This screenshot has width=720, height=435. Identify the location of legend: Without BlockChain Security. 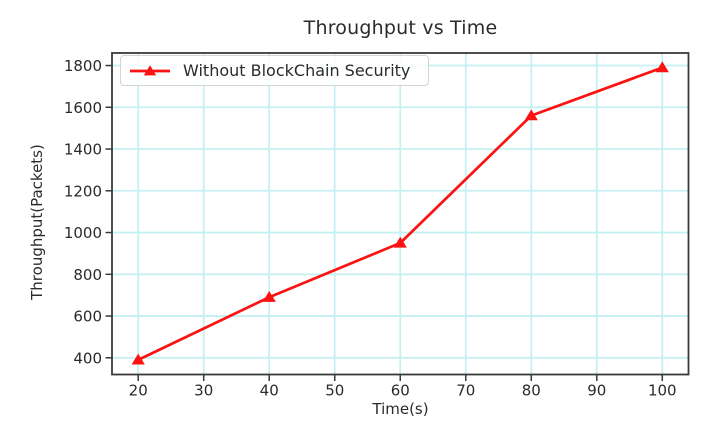
(274, 70).